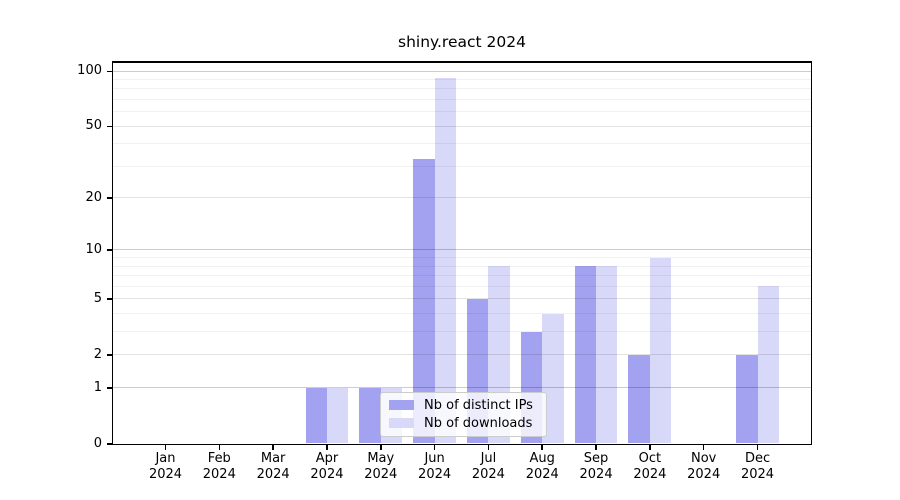 This screenshot has height=500, width=900. What do you see at coordinates (488, 467) in the screenshot?
I see `x-axis-tick-label: Jul 2024` at bounding box center [488, 467].